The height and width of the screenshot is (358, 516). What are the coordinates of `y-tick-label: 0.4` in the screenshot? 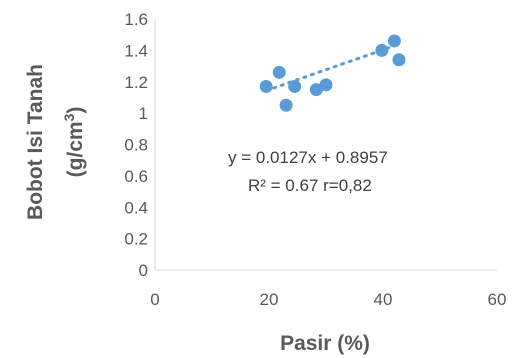 It's located at (136, 207).